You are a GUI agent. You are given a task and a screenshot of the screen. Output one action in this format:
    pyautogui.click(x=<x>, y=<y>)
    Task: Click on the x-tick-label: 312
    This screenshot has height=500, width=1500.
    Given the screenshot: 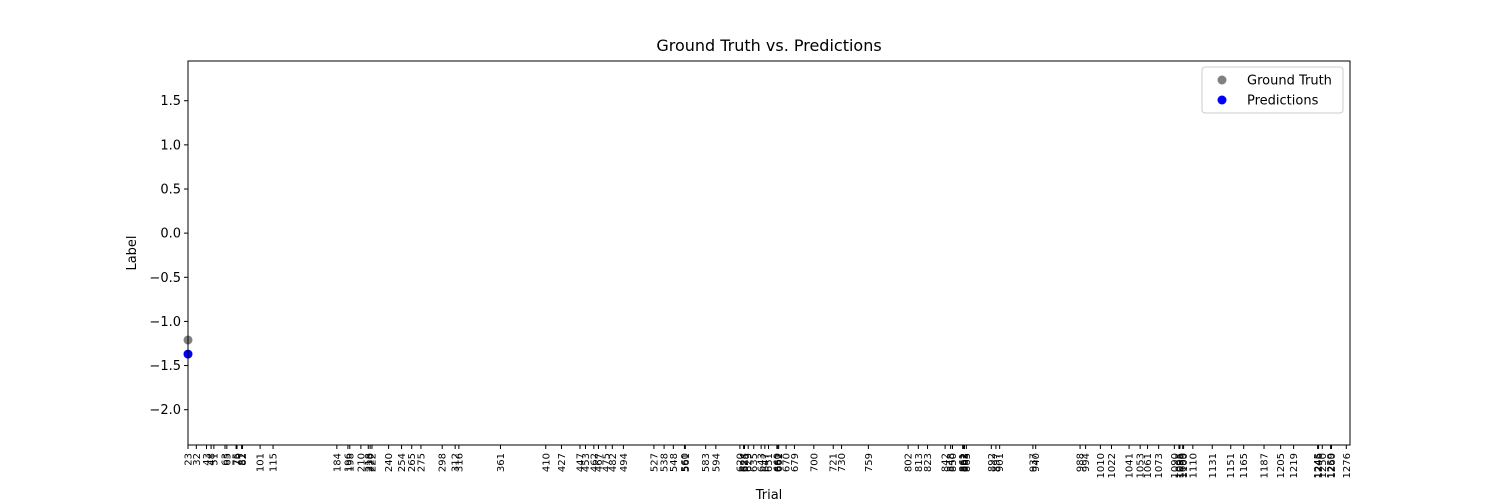 What is the action you would take?
    pyautogui.click(x=456, y=462)
    